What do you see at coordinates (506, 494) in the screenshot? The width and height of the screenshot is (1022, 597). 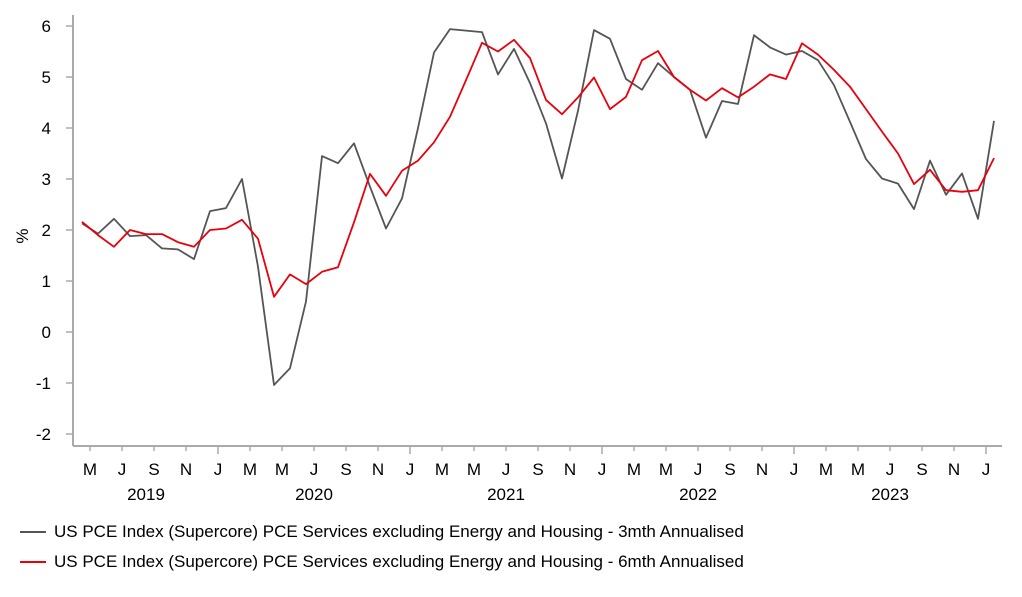 I see `x-year-label: 2021` at bounding box center [506, 494].